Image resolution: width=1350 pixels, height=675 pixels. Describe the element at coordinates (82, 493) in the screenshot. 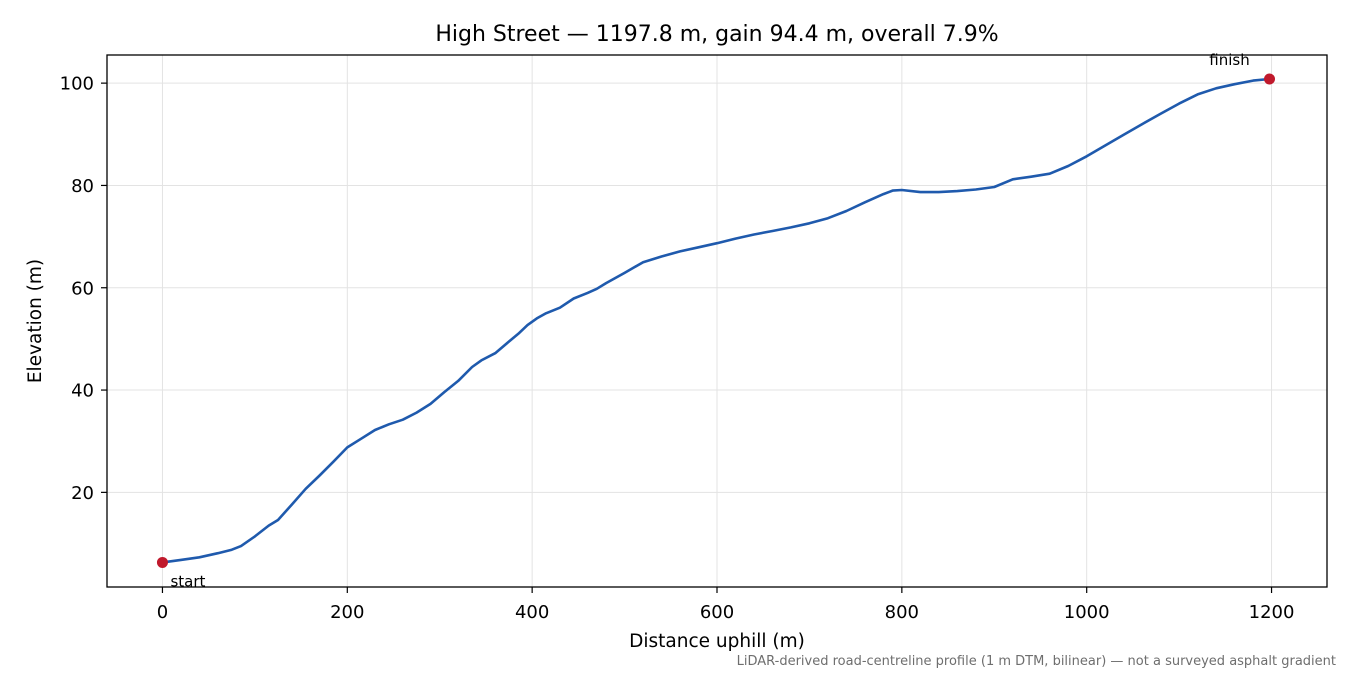

I see `y-tick-label: 20` at that location.